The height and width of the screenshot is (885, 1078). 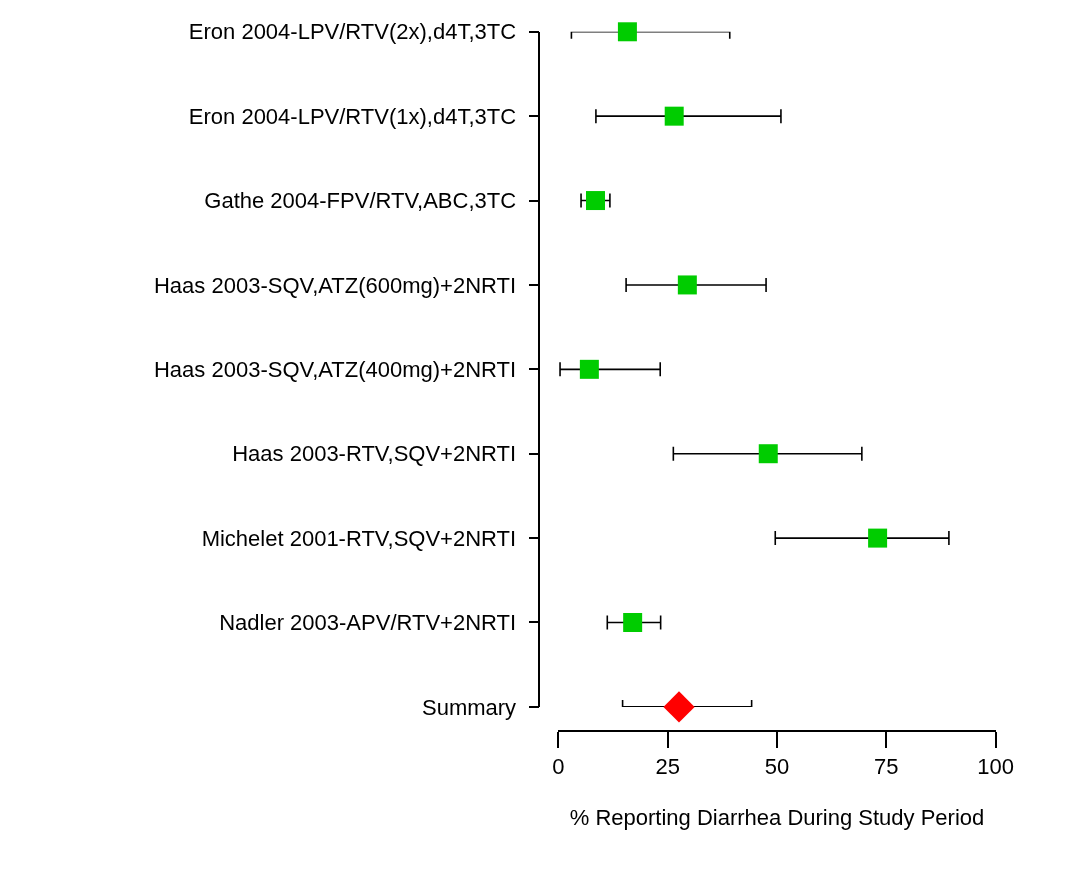 I want to click on y-tick-label: Haas 2003-SQV,ATZ(600mg)+2NRTI, so click(x=335, y=285).